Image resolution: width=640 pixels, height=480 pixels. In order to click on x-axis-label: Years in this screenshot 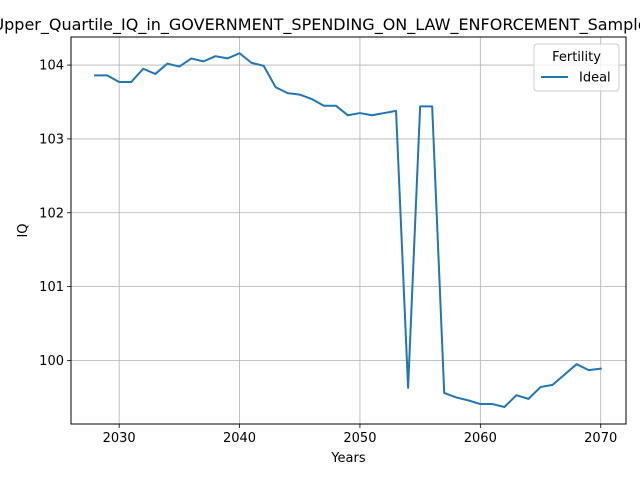, I will do `click(348, 458)`.